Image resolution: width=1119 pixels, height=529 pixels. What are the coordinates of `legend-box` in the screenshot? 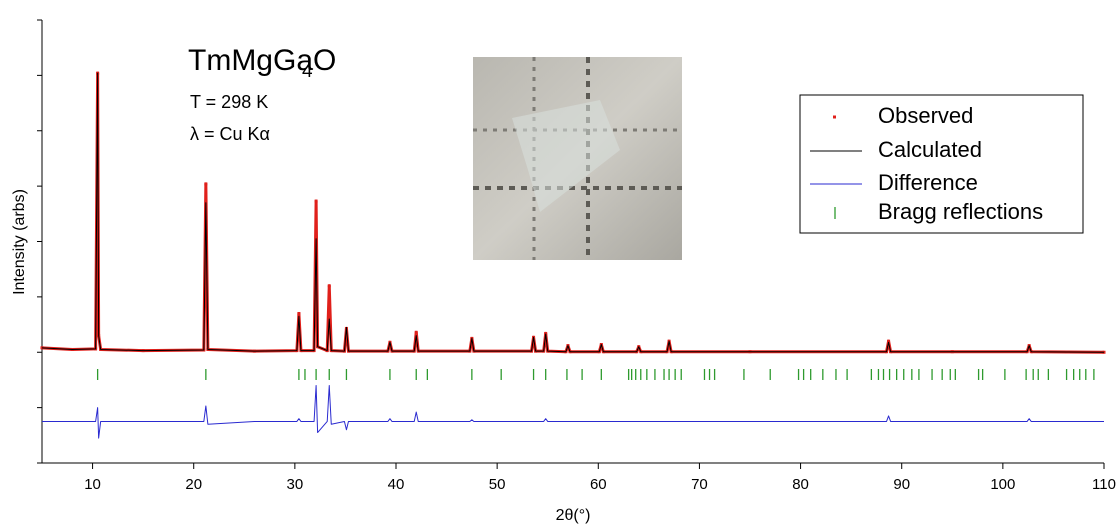 It's located at (941, 164).